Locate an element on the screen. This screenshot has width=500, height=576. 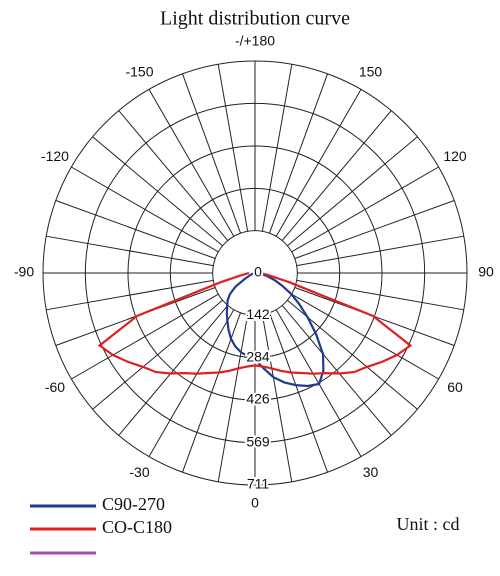
unit-label: Unit : cd is located at coordinates (428, 524).